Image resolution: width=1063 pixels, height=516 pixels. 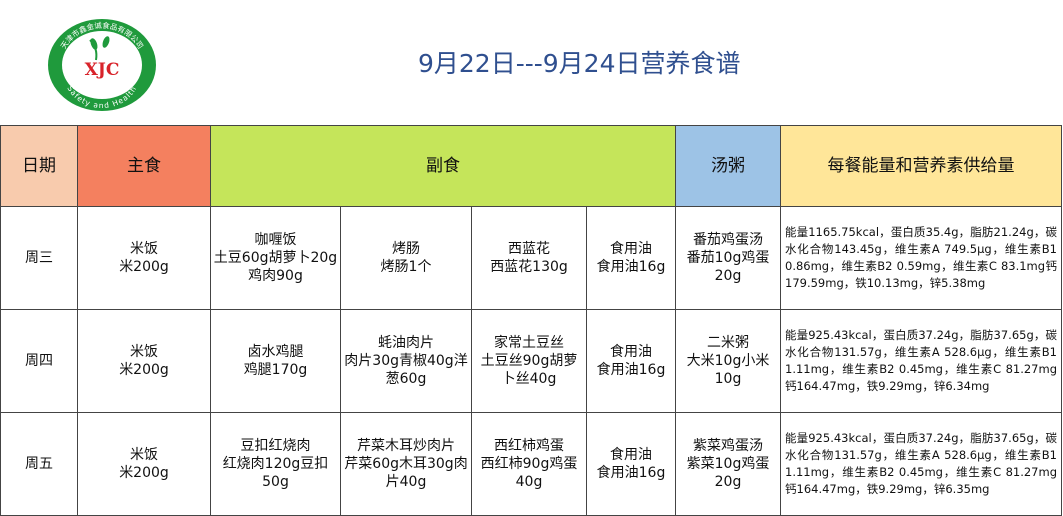 I want to click on dish-name: 蚝油肉片, so click(x=406, y=343).